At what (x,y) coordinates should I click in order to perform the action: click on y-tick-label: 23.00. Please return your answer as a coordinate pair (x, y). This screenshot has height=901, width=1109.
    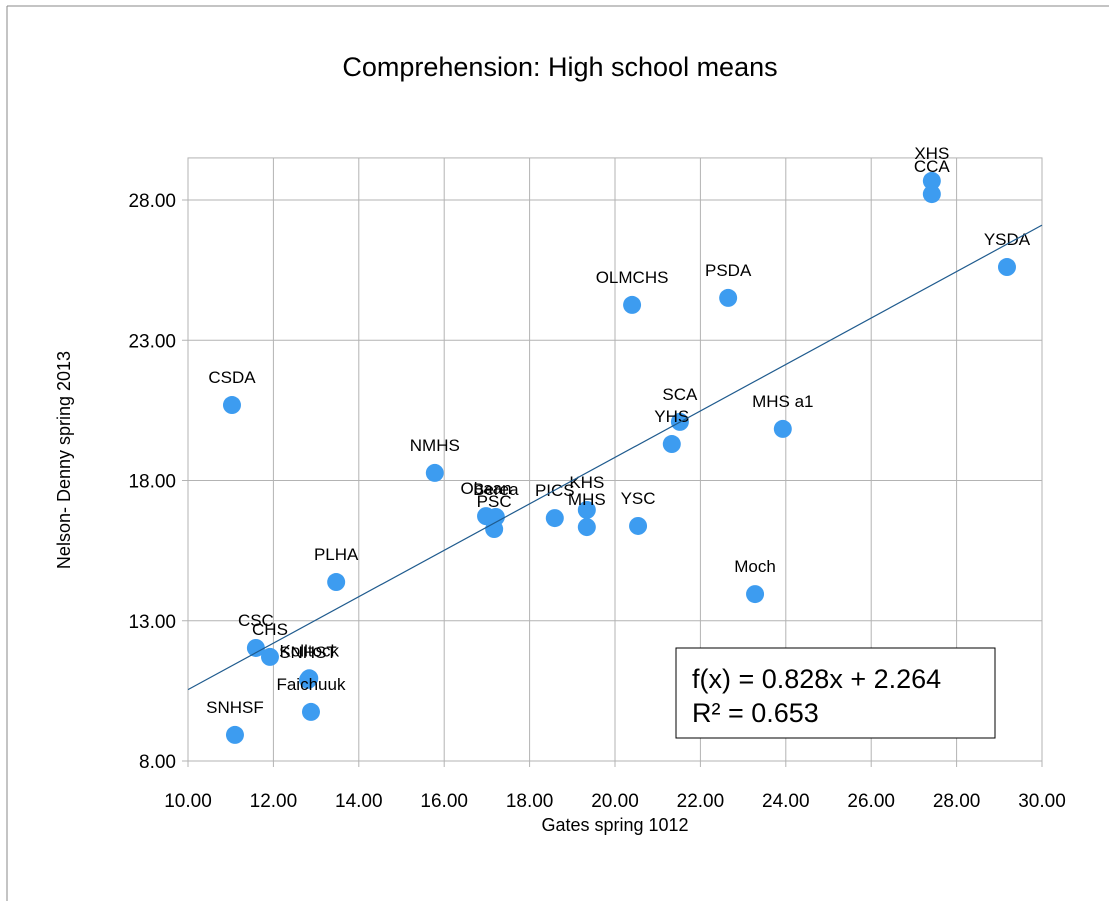
    Looking at the image, I should click on (152, 341).